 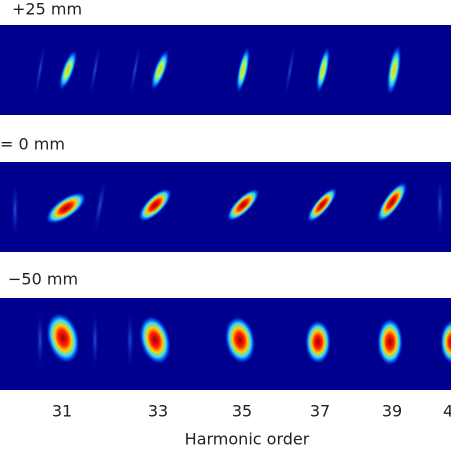 What do you see at coordinates (62, 411) in the screenshot?
I see `x-tick-label: 31` at bounding box center [62, 411].